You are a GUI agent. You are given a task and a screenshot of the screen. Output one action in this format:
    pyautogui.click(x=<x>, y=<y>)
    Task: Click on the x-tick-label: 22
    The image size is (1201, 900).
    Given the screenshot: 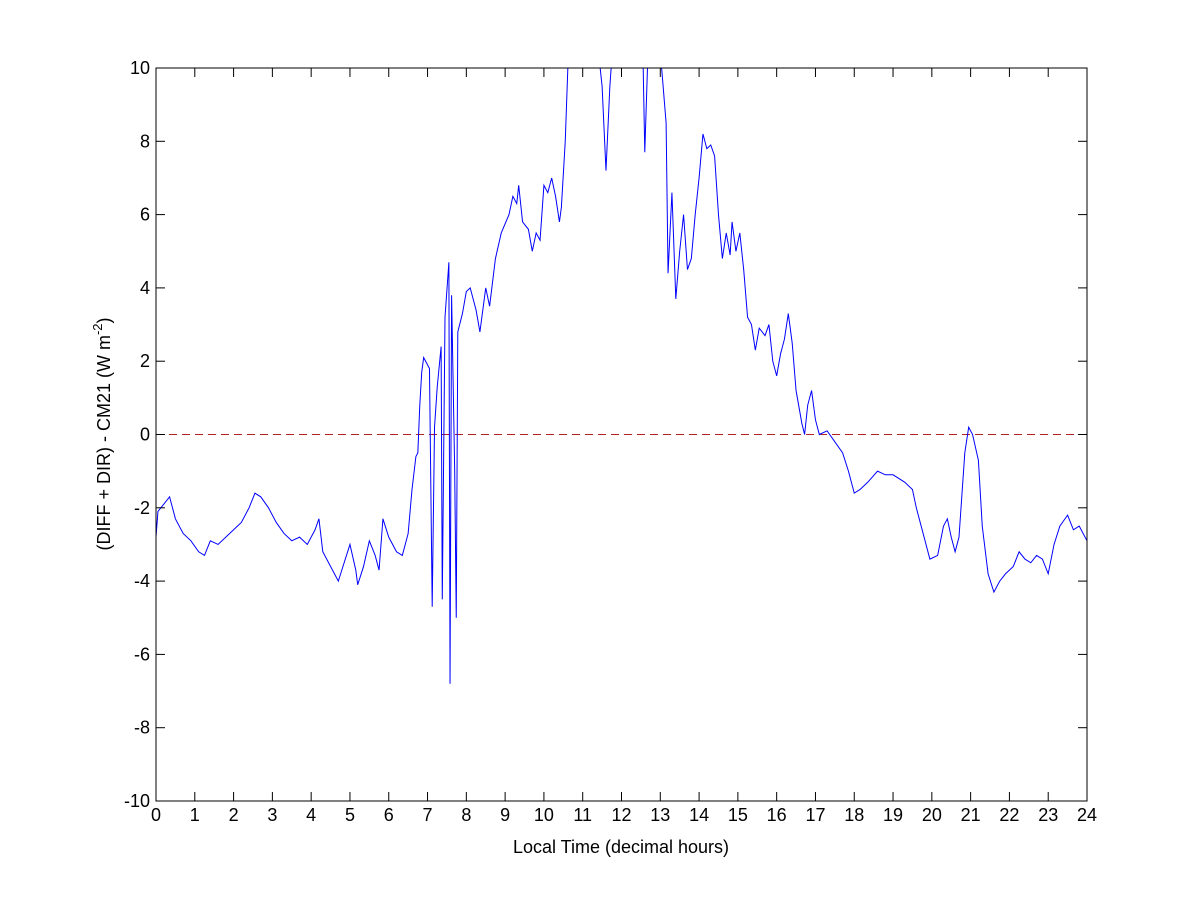 What is the action you would take?
    pyautogui.click(x=1009, y=815)
    